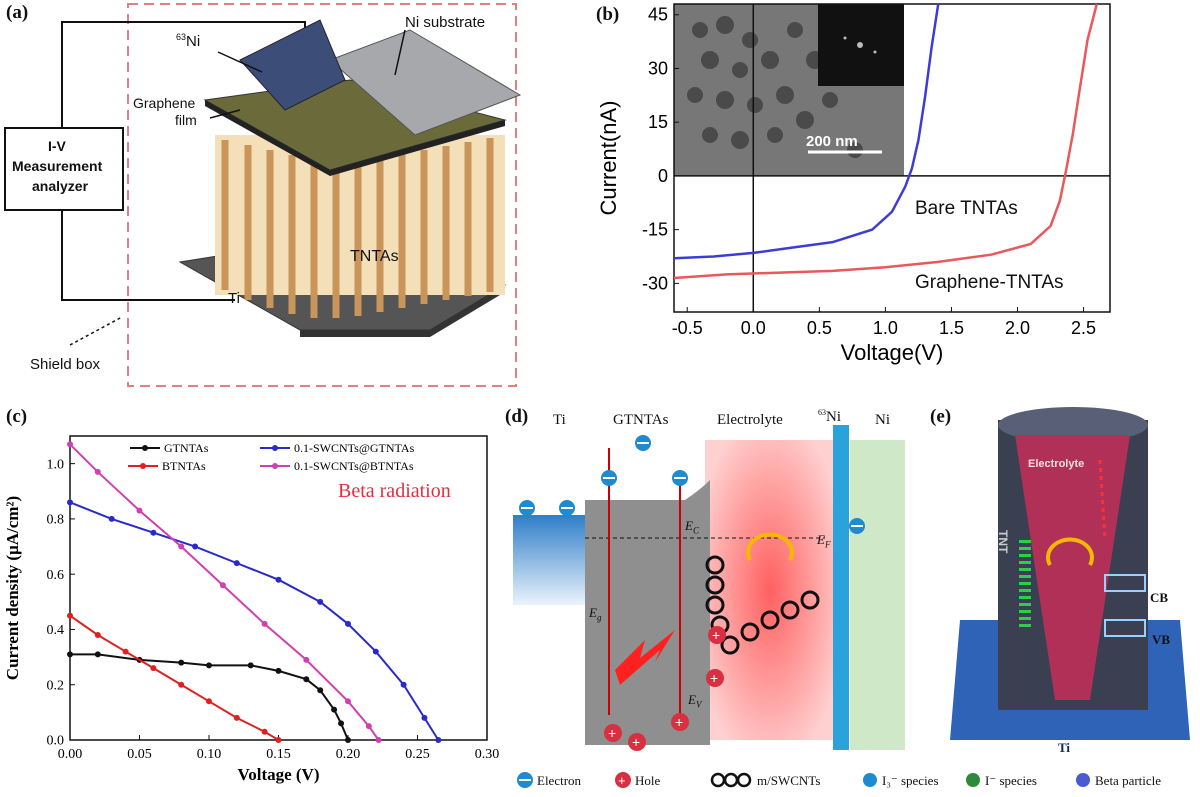  Describe the element at coordinates (487, 754) in the screenshot. I see `x-tick-label: 0.30` at that location.